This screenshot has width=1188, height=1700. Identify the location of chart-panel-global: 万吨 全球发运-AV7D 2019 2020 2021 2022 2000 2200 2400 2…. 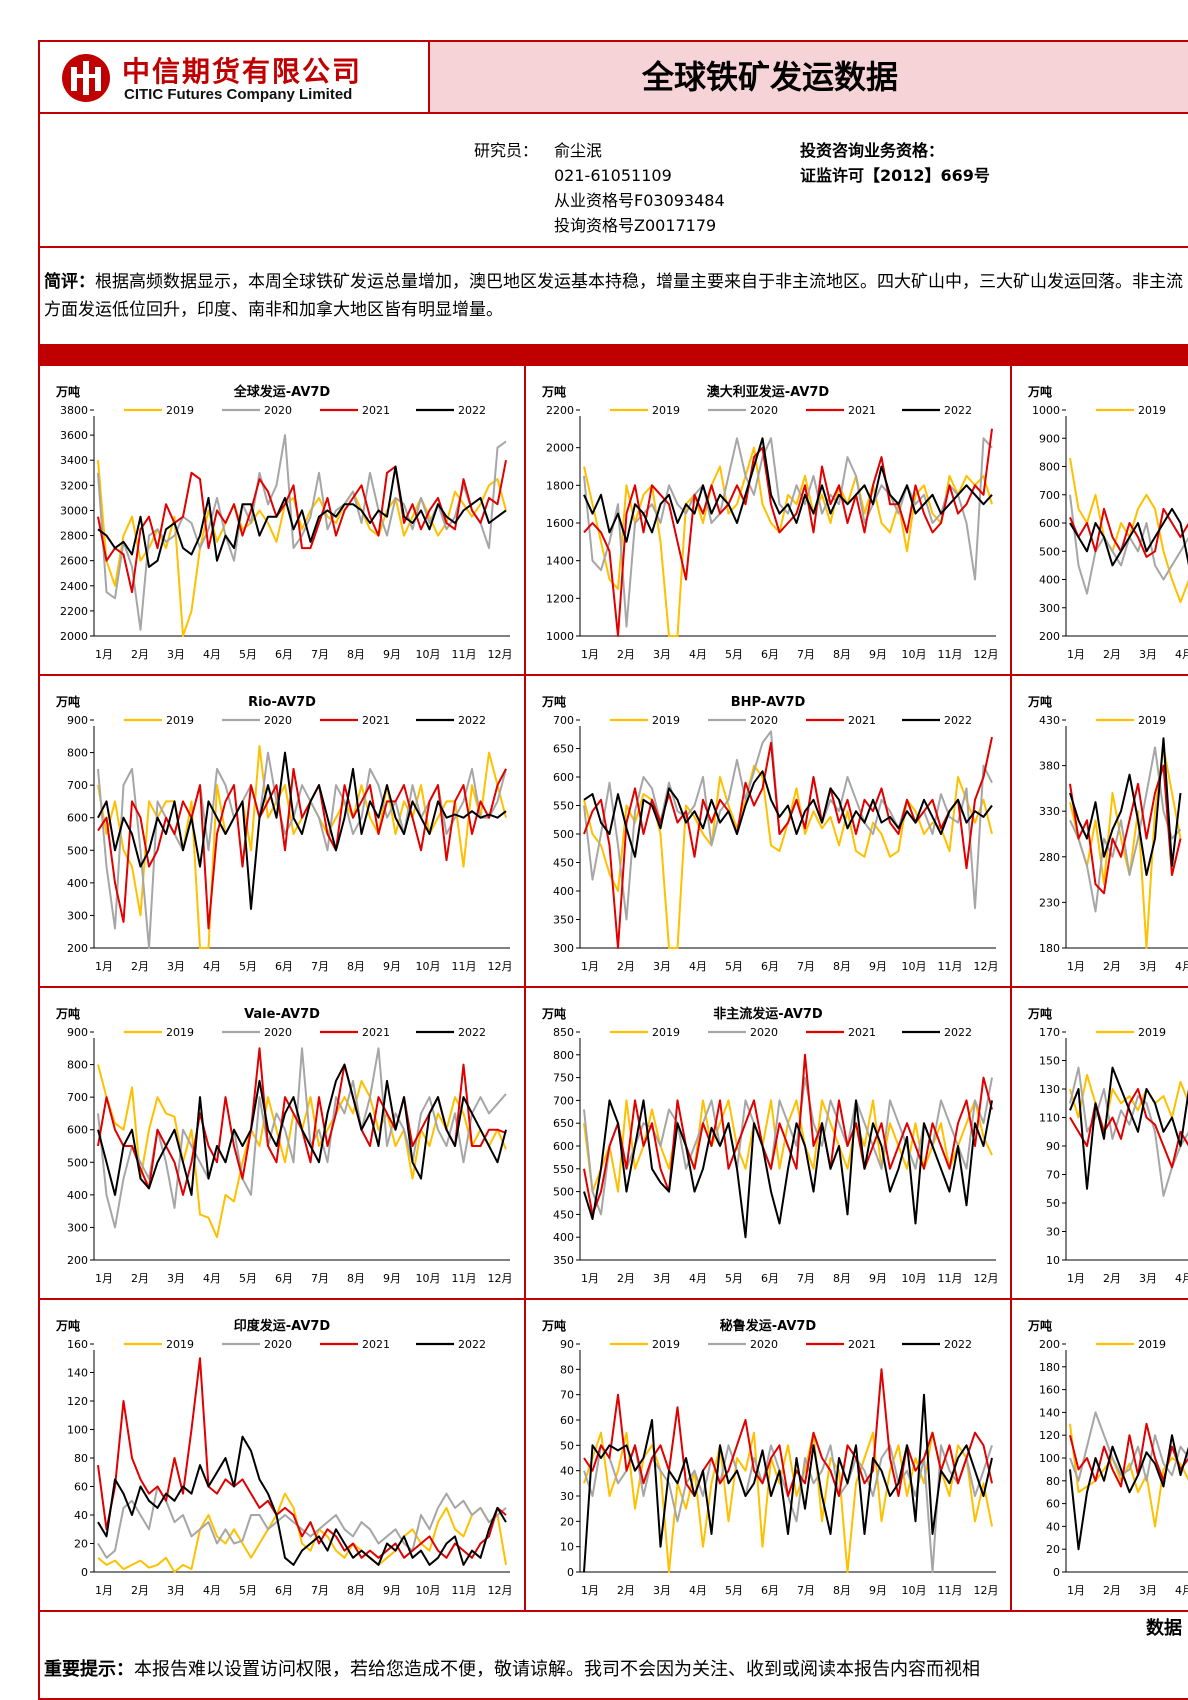
(282, 520).